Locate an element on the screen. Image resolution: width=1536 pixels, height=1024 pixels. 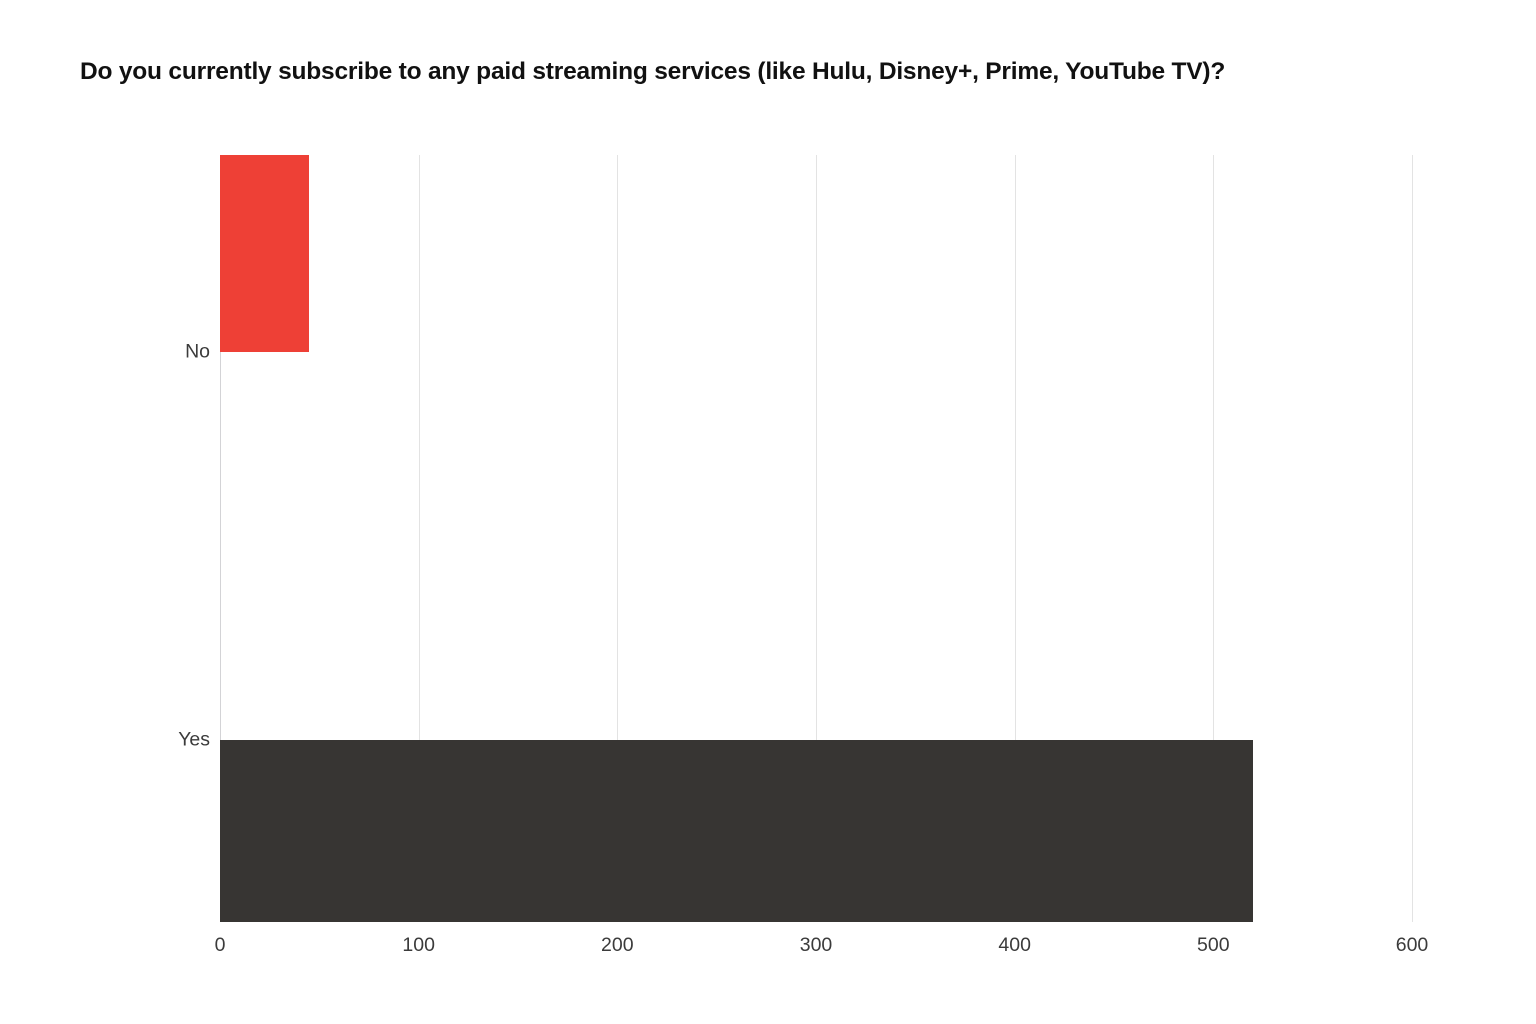
bar-no is located at coordinates (265, 253).